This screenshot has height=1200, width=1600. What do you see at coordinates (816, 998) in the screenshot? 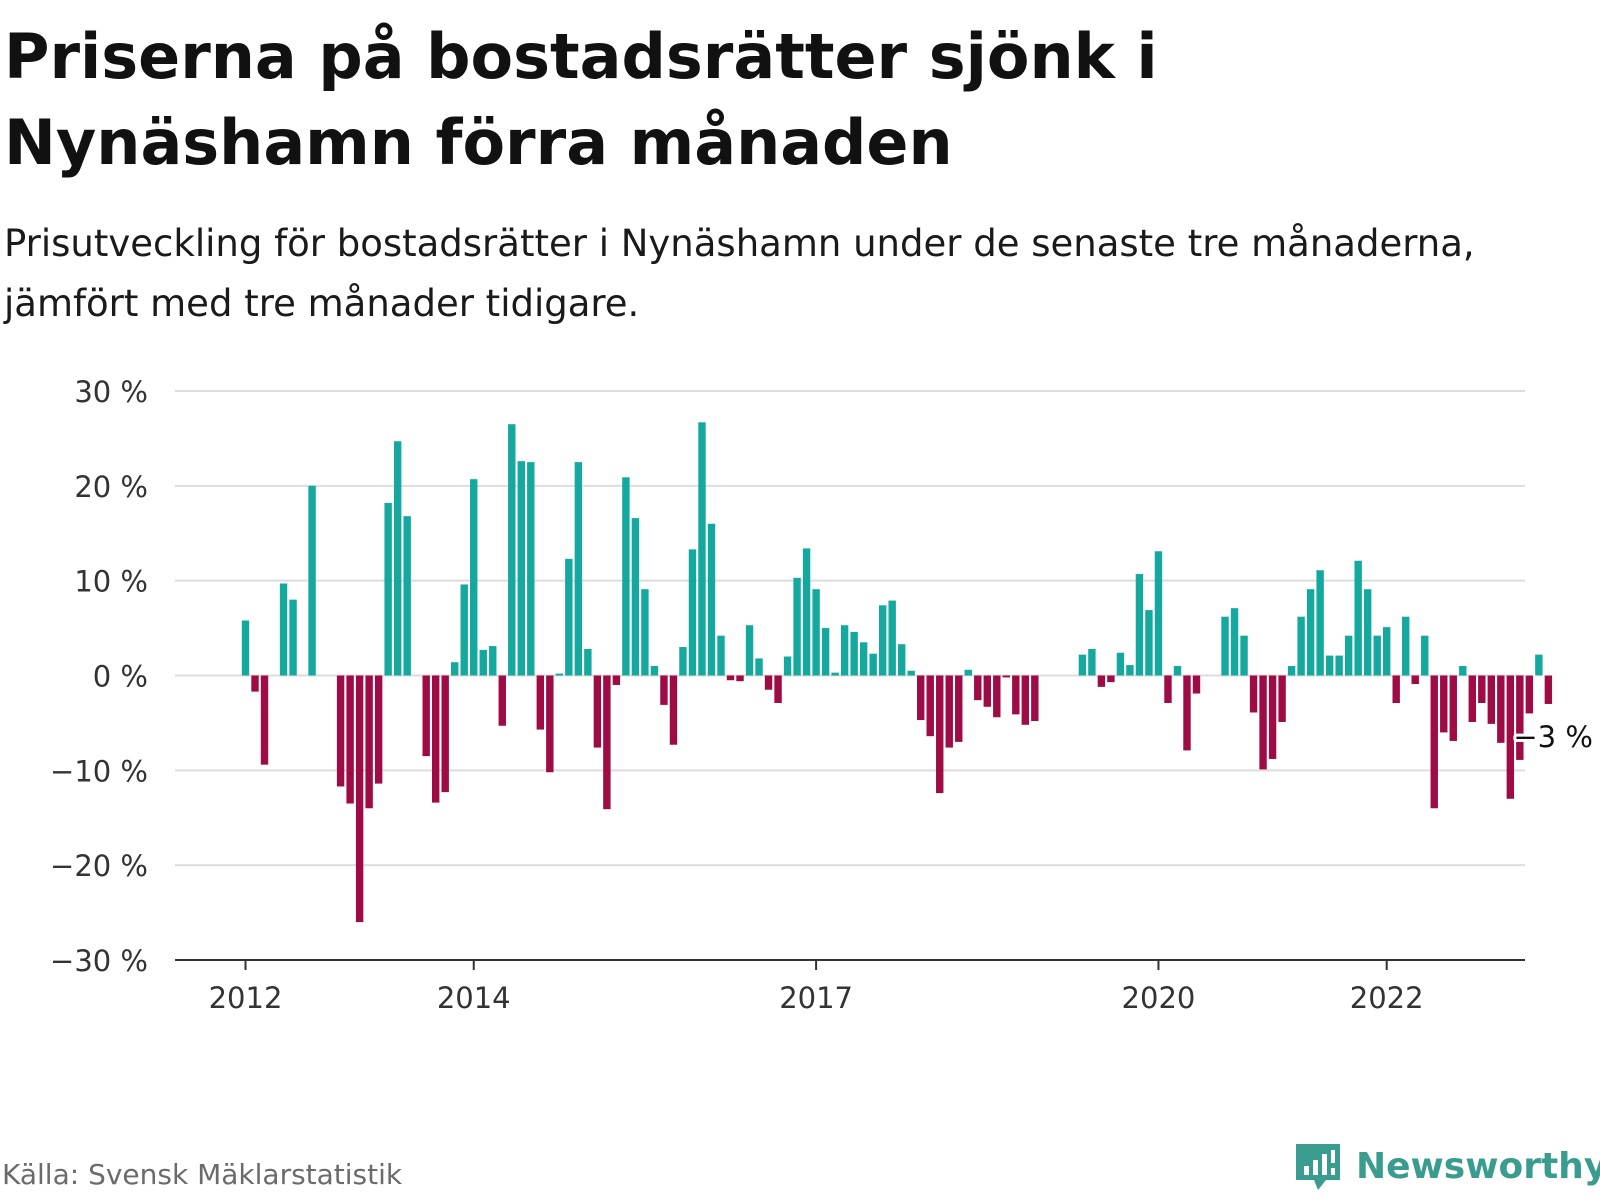
I see `x-tick-label: 2017` at bounding box center [816, 998].